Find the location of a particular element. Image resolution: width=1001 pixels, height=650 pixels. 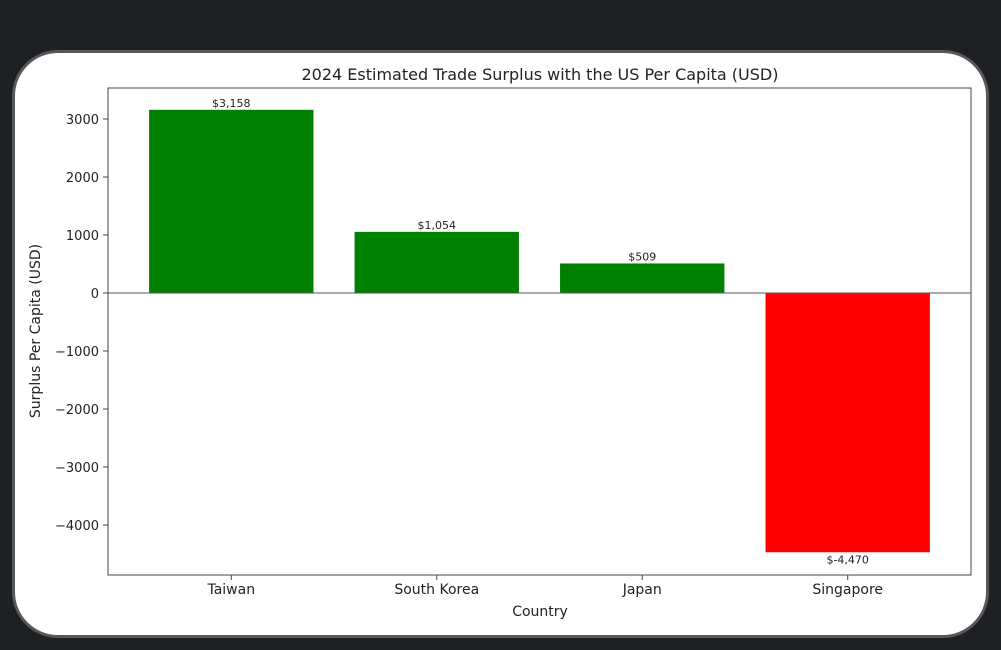

x-tick-label: Taiwan is located at coordinates (230, 590).